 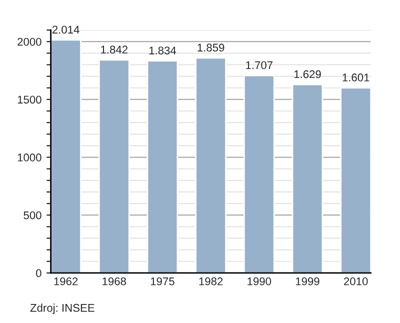 I want to click on x-tick-label: 1990, so click(x=260, y=281).